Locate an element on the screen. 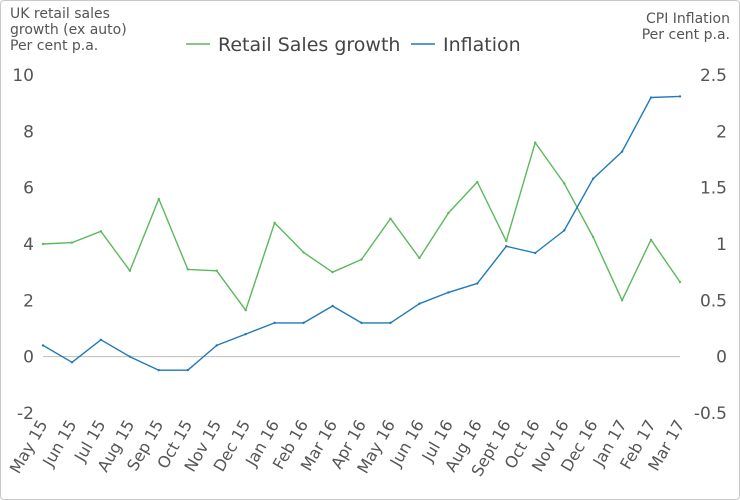 The width and height of the screenshot is (740, 500). left-axis-title-line-1: UK retail sales is located at coordinates (60, 14).